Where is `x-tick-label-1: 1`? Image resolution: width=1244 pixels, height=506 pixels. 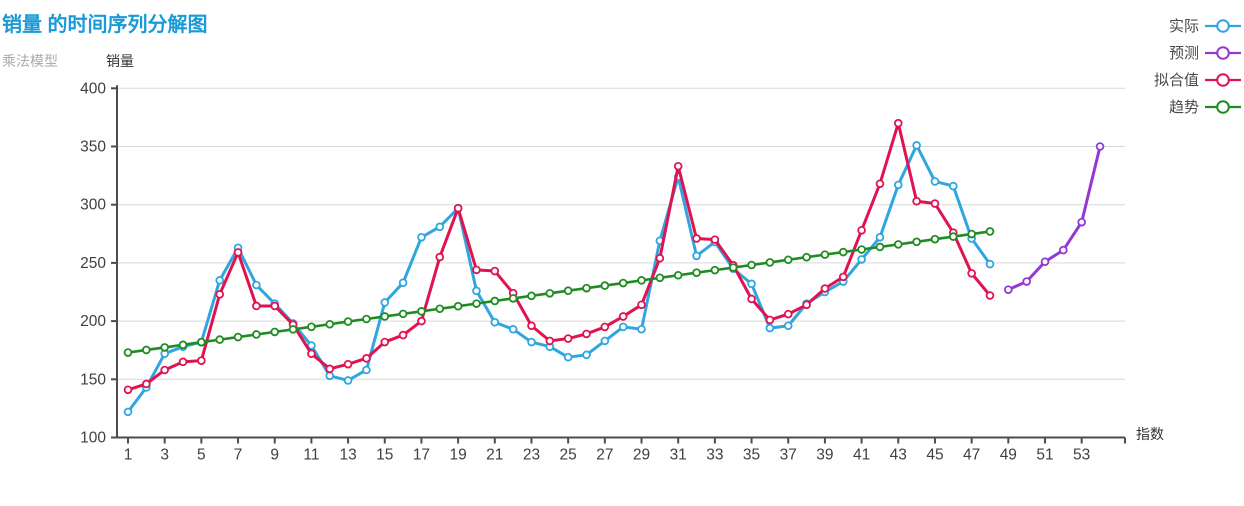 x-tick-label-1: 1 is located at coordinates (128, 455).